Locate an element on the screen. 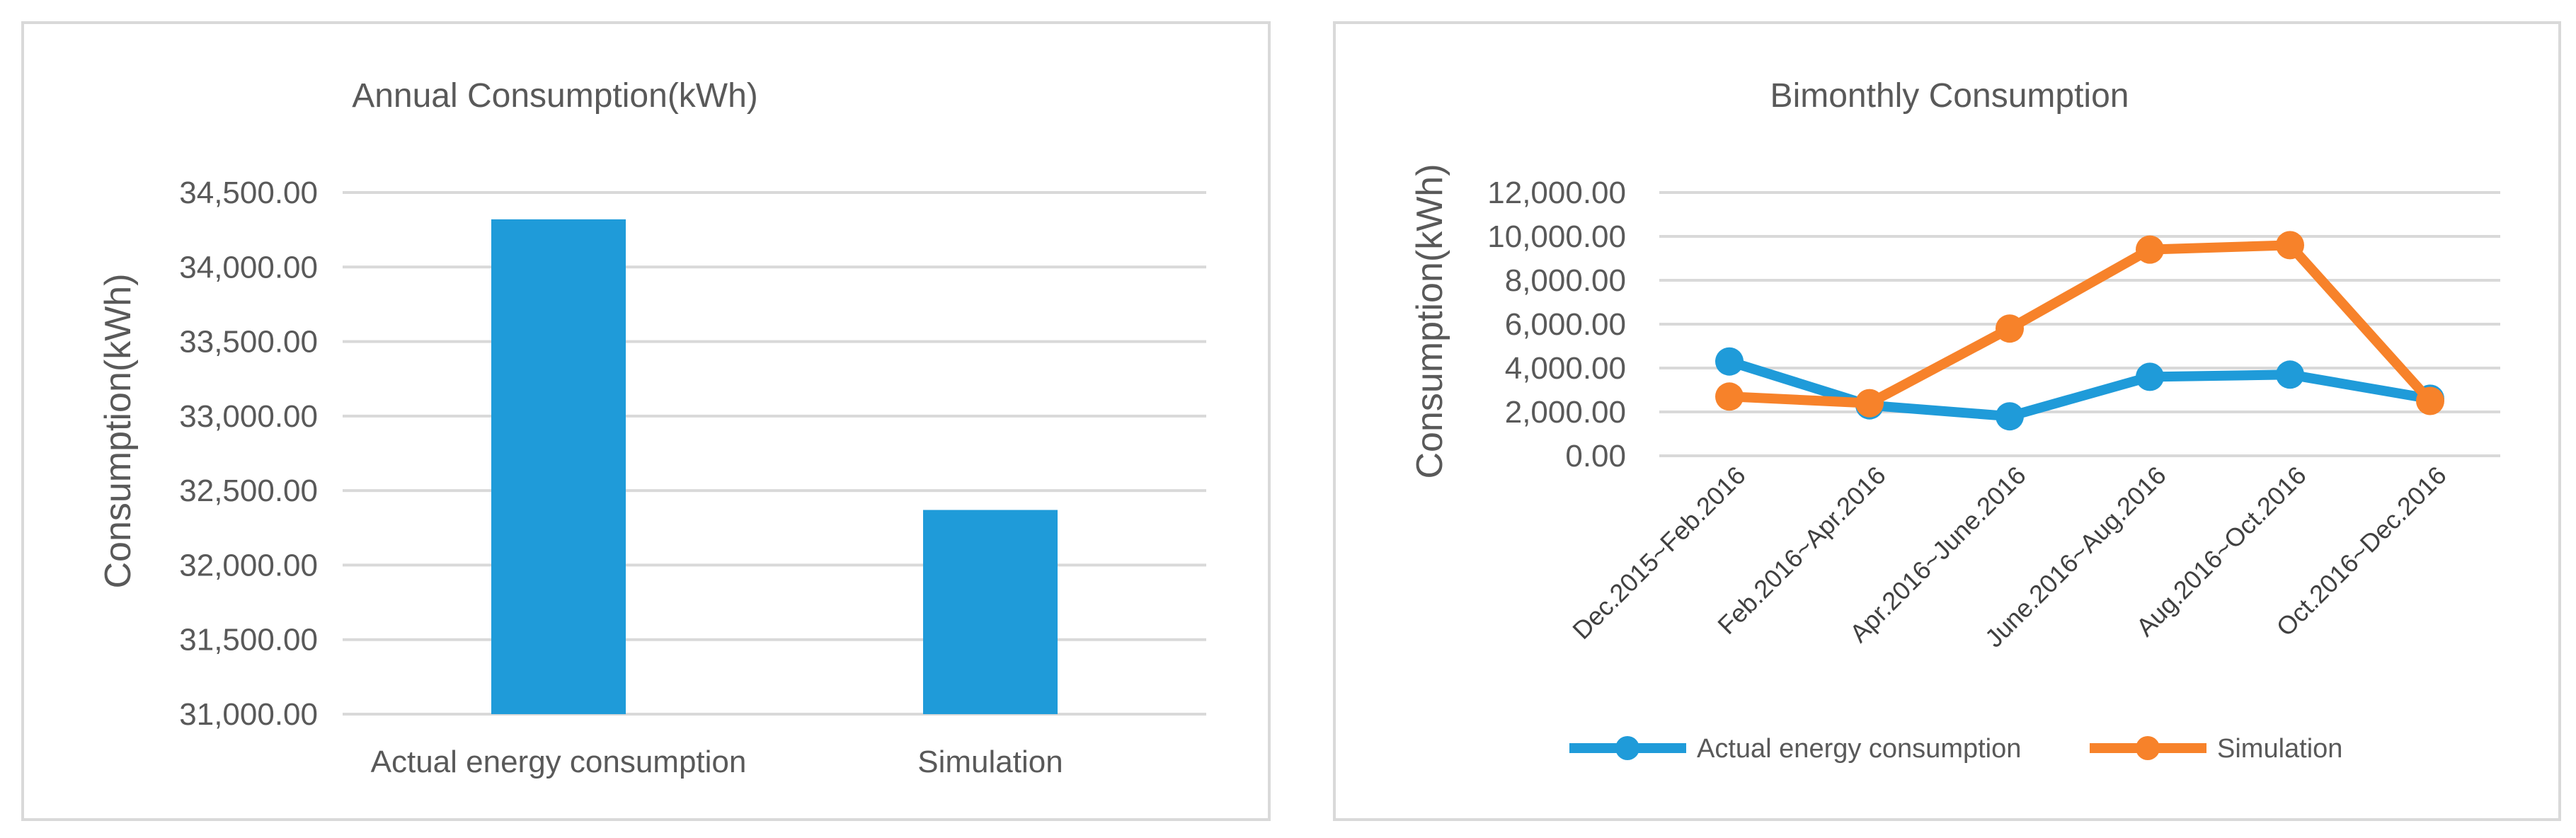 The width and height of the screenshot is (2576, 838). y-tick-label: 6,000.00 is located at coordinates (1565, 325).